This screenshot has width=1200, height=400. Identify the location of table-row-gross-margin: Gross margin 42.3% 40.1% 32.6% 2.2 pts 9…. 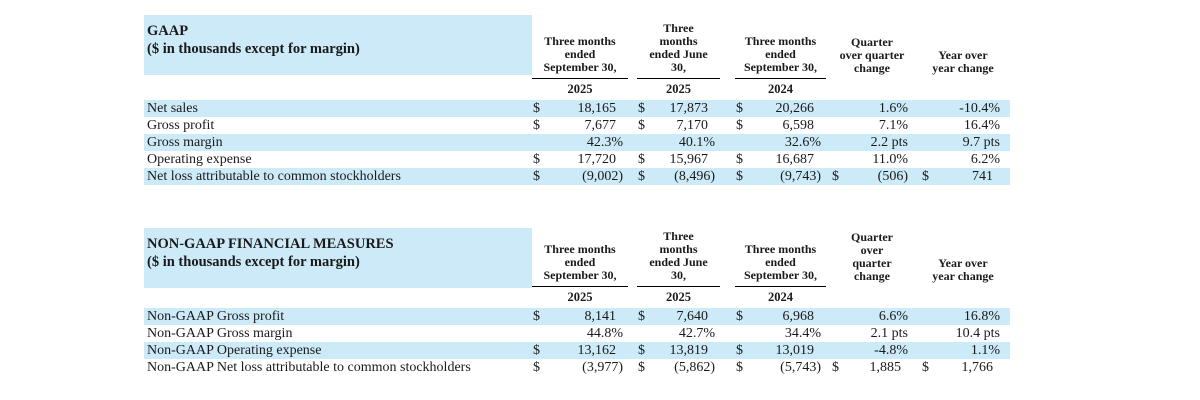
(577, 142).